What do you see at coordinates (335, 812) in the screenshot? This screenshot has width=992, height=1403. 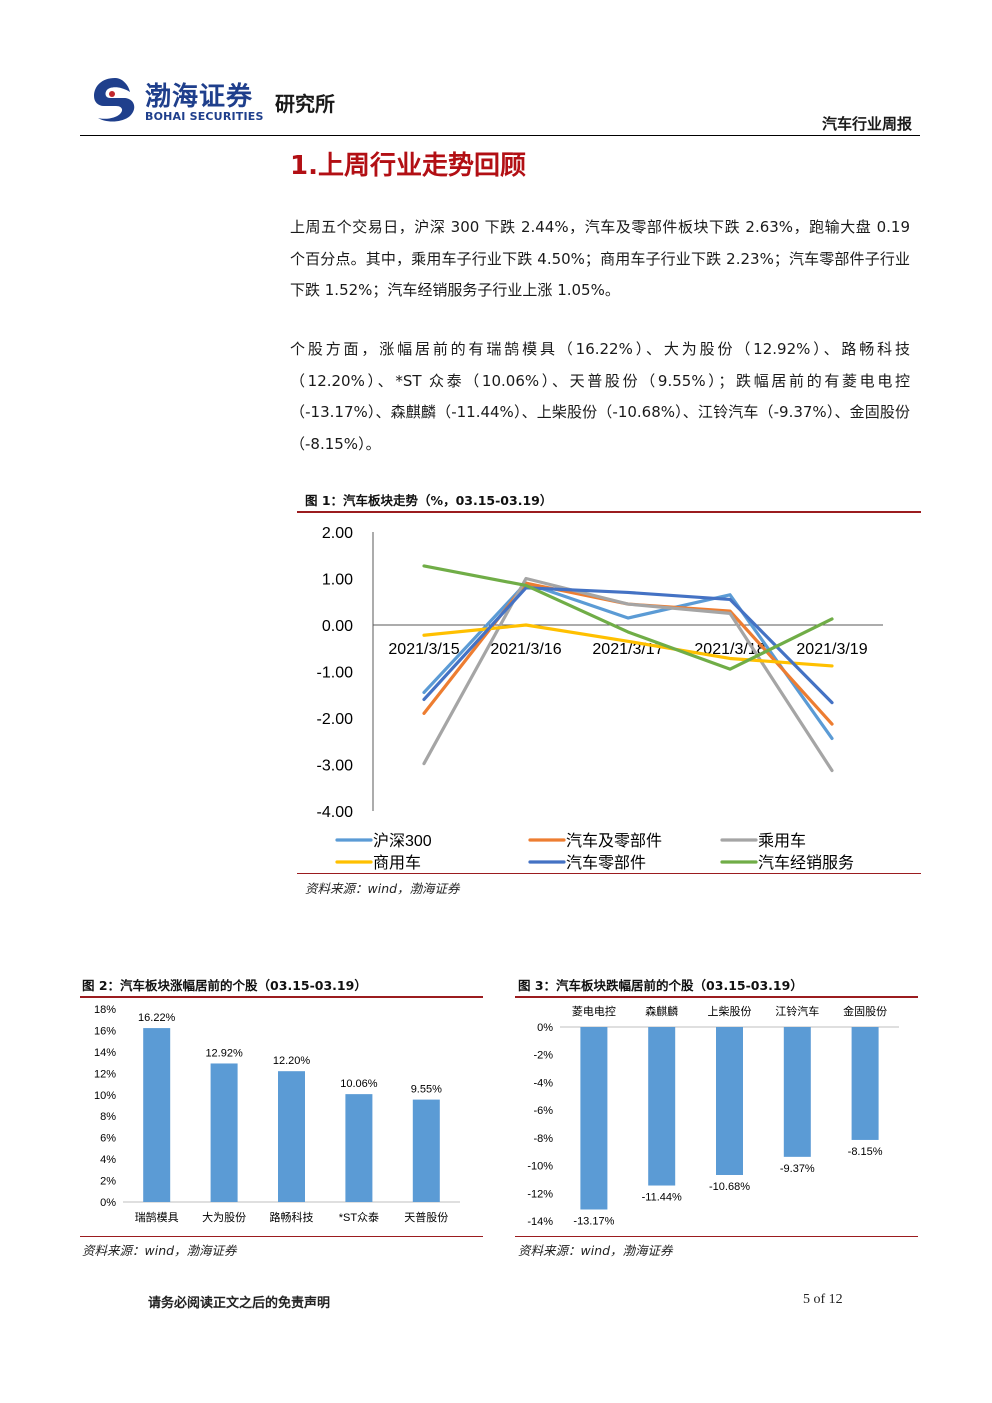 I see `y-tick-label: -4.00` at bounding box center [335, 812].